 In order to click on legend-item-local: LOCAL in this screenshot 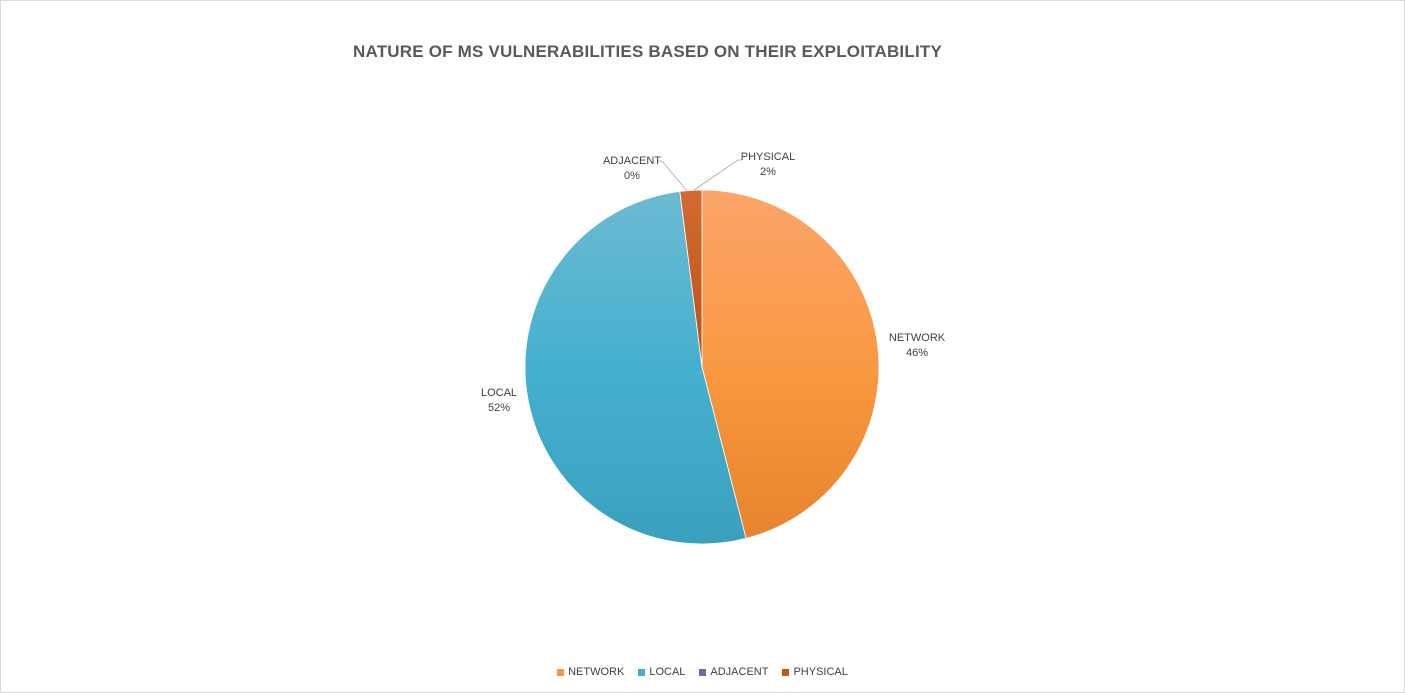, I will do `click(661, 672)`.